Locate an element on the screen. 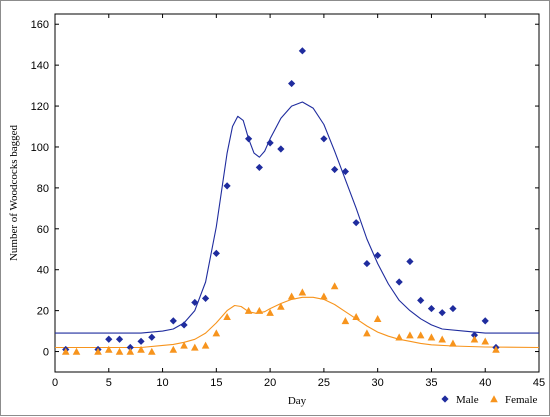 The height and width of the screenshot is (417, 550). y-tick-label: 60 is located at coordinates (43, 230).